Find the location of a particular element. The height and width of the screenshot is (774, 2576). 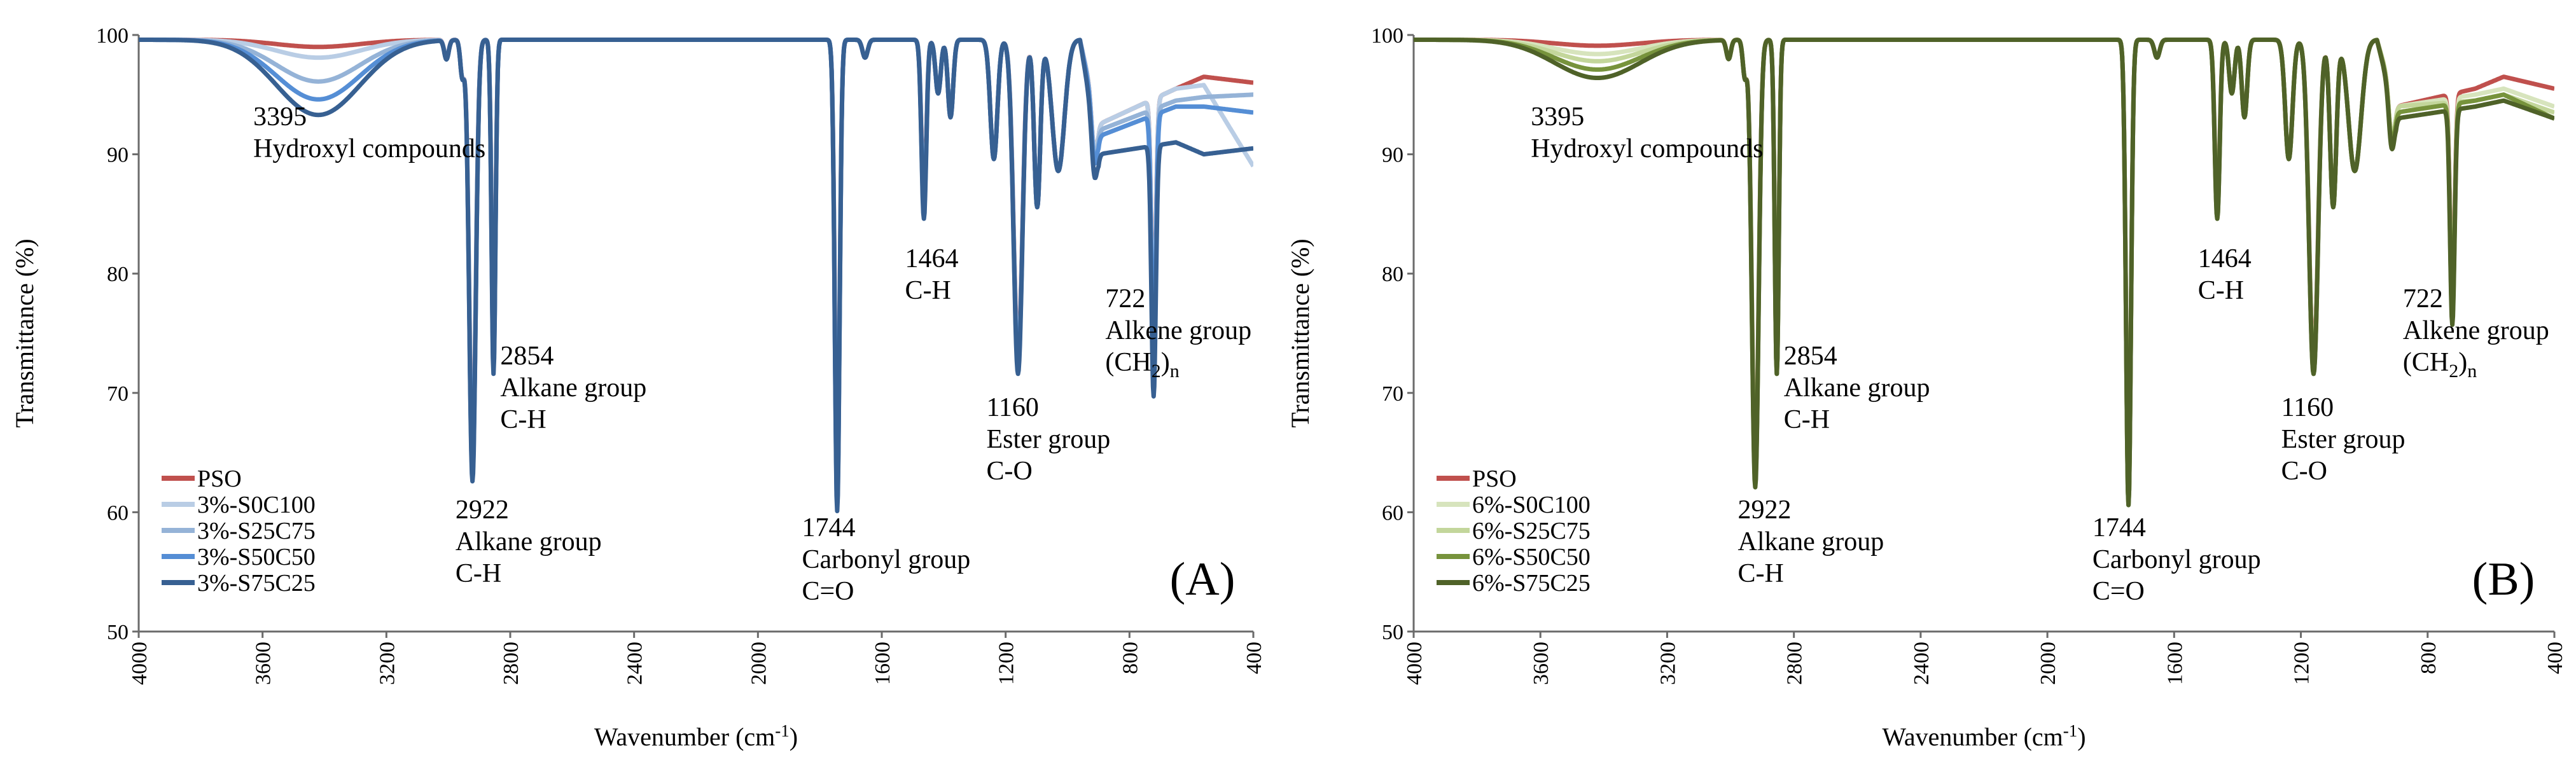

y-tick-label: 50 is located at coordinates (1392, 632).